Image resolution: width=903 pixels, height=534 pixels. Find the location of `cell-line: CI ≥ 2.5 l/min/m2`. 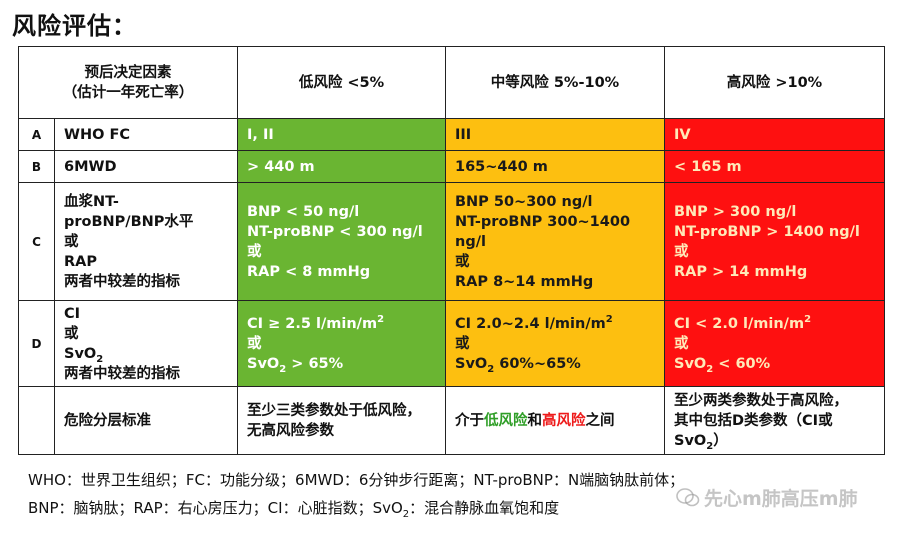

cell-line: CI ≥ 2.5 l/min/m2 is located at coordinates (341, 324).